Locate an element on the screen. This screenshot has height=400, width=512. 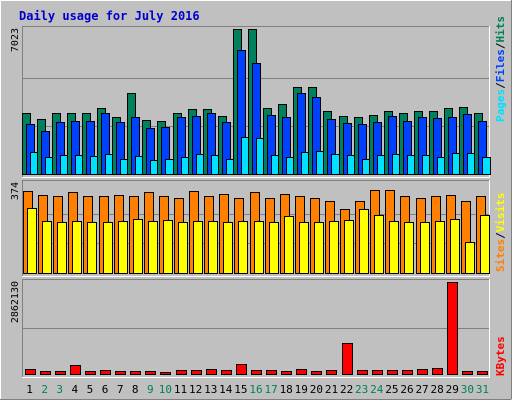
x-tick-label-day-8: 8 is located at coordinates (135, 389).